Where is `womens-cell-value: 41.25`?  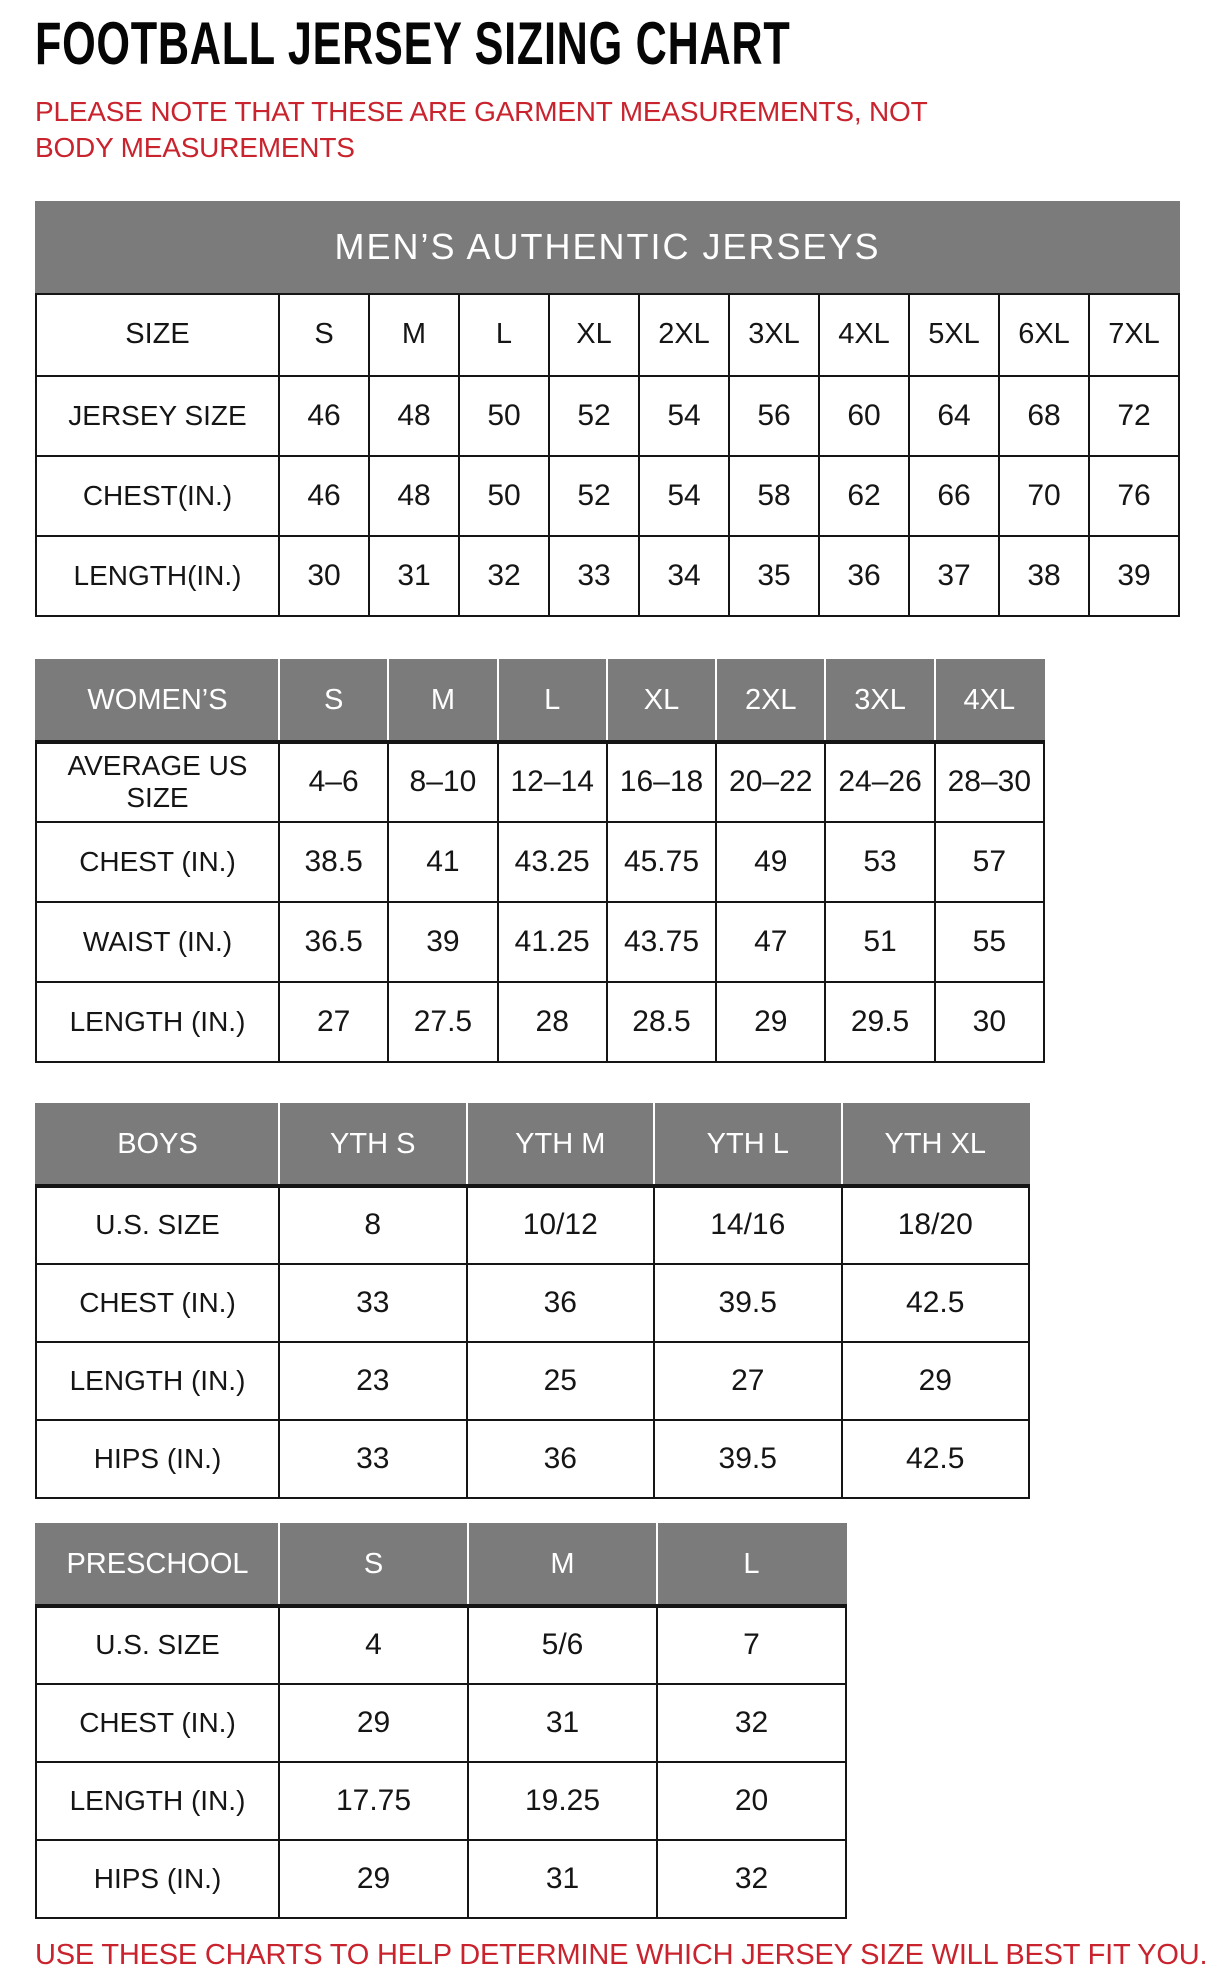
womens-cell-value: 41.25 is located at coordinates (552, 941).